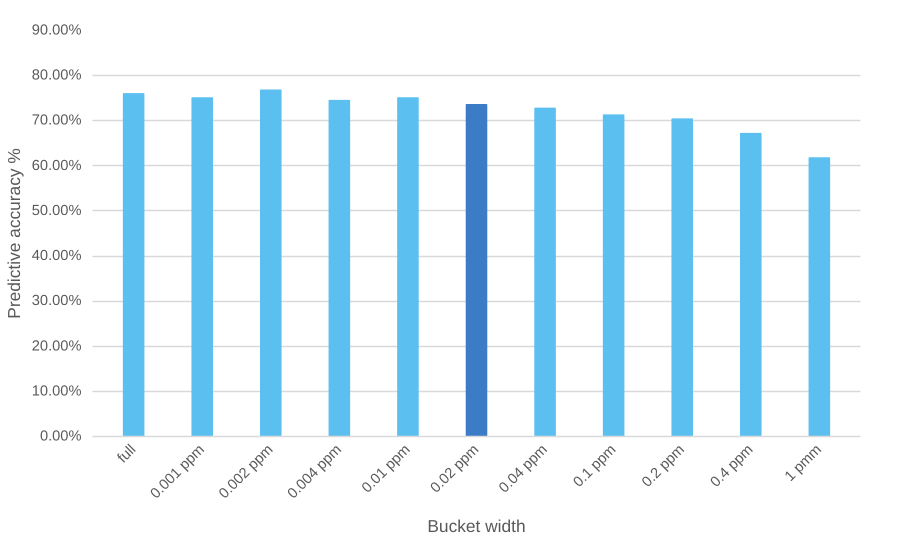 This screenshot has width=902, height=540. What do you see at coordinates (61, 436) in the screenshot?
I see `y-tick-label: 0.00%` at bounding box center [61, 436].